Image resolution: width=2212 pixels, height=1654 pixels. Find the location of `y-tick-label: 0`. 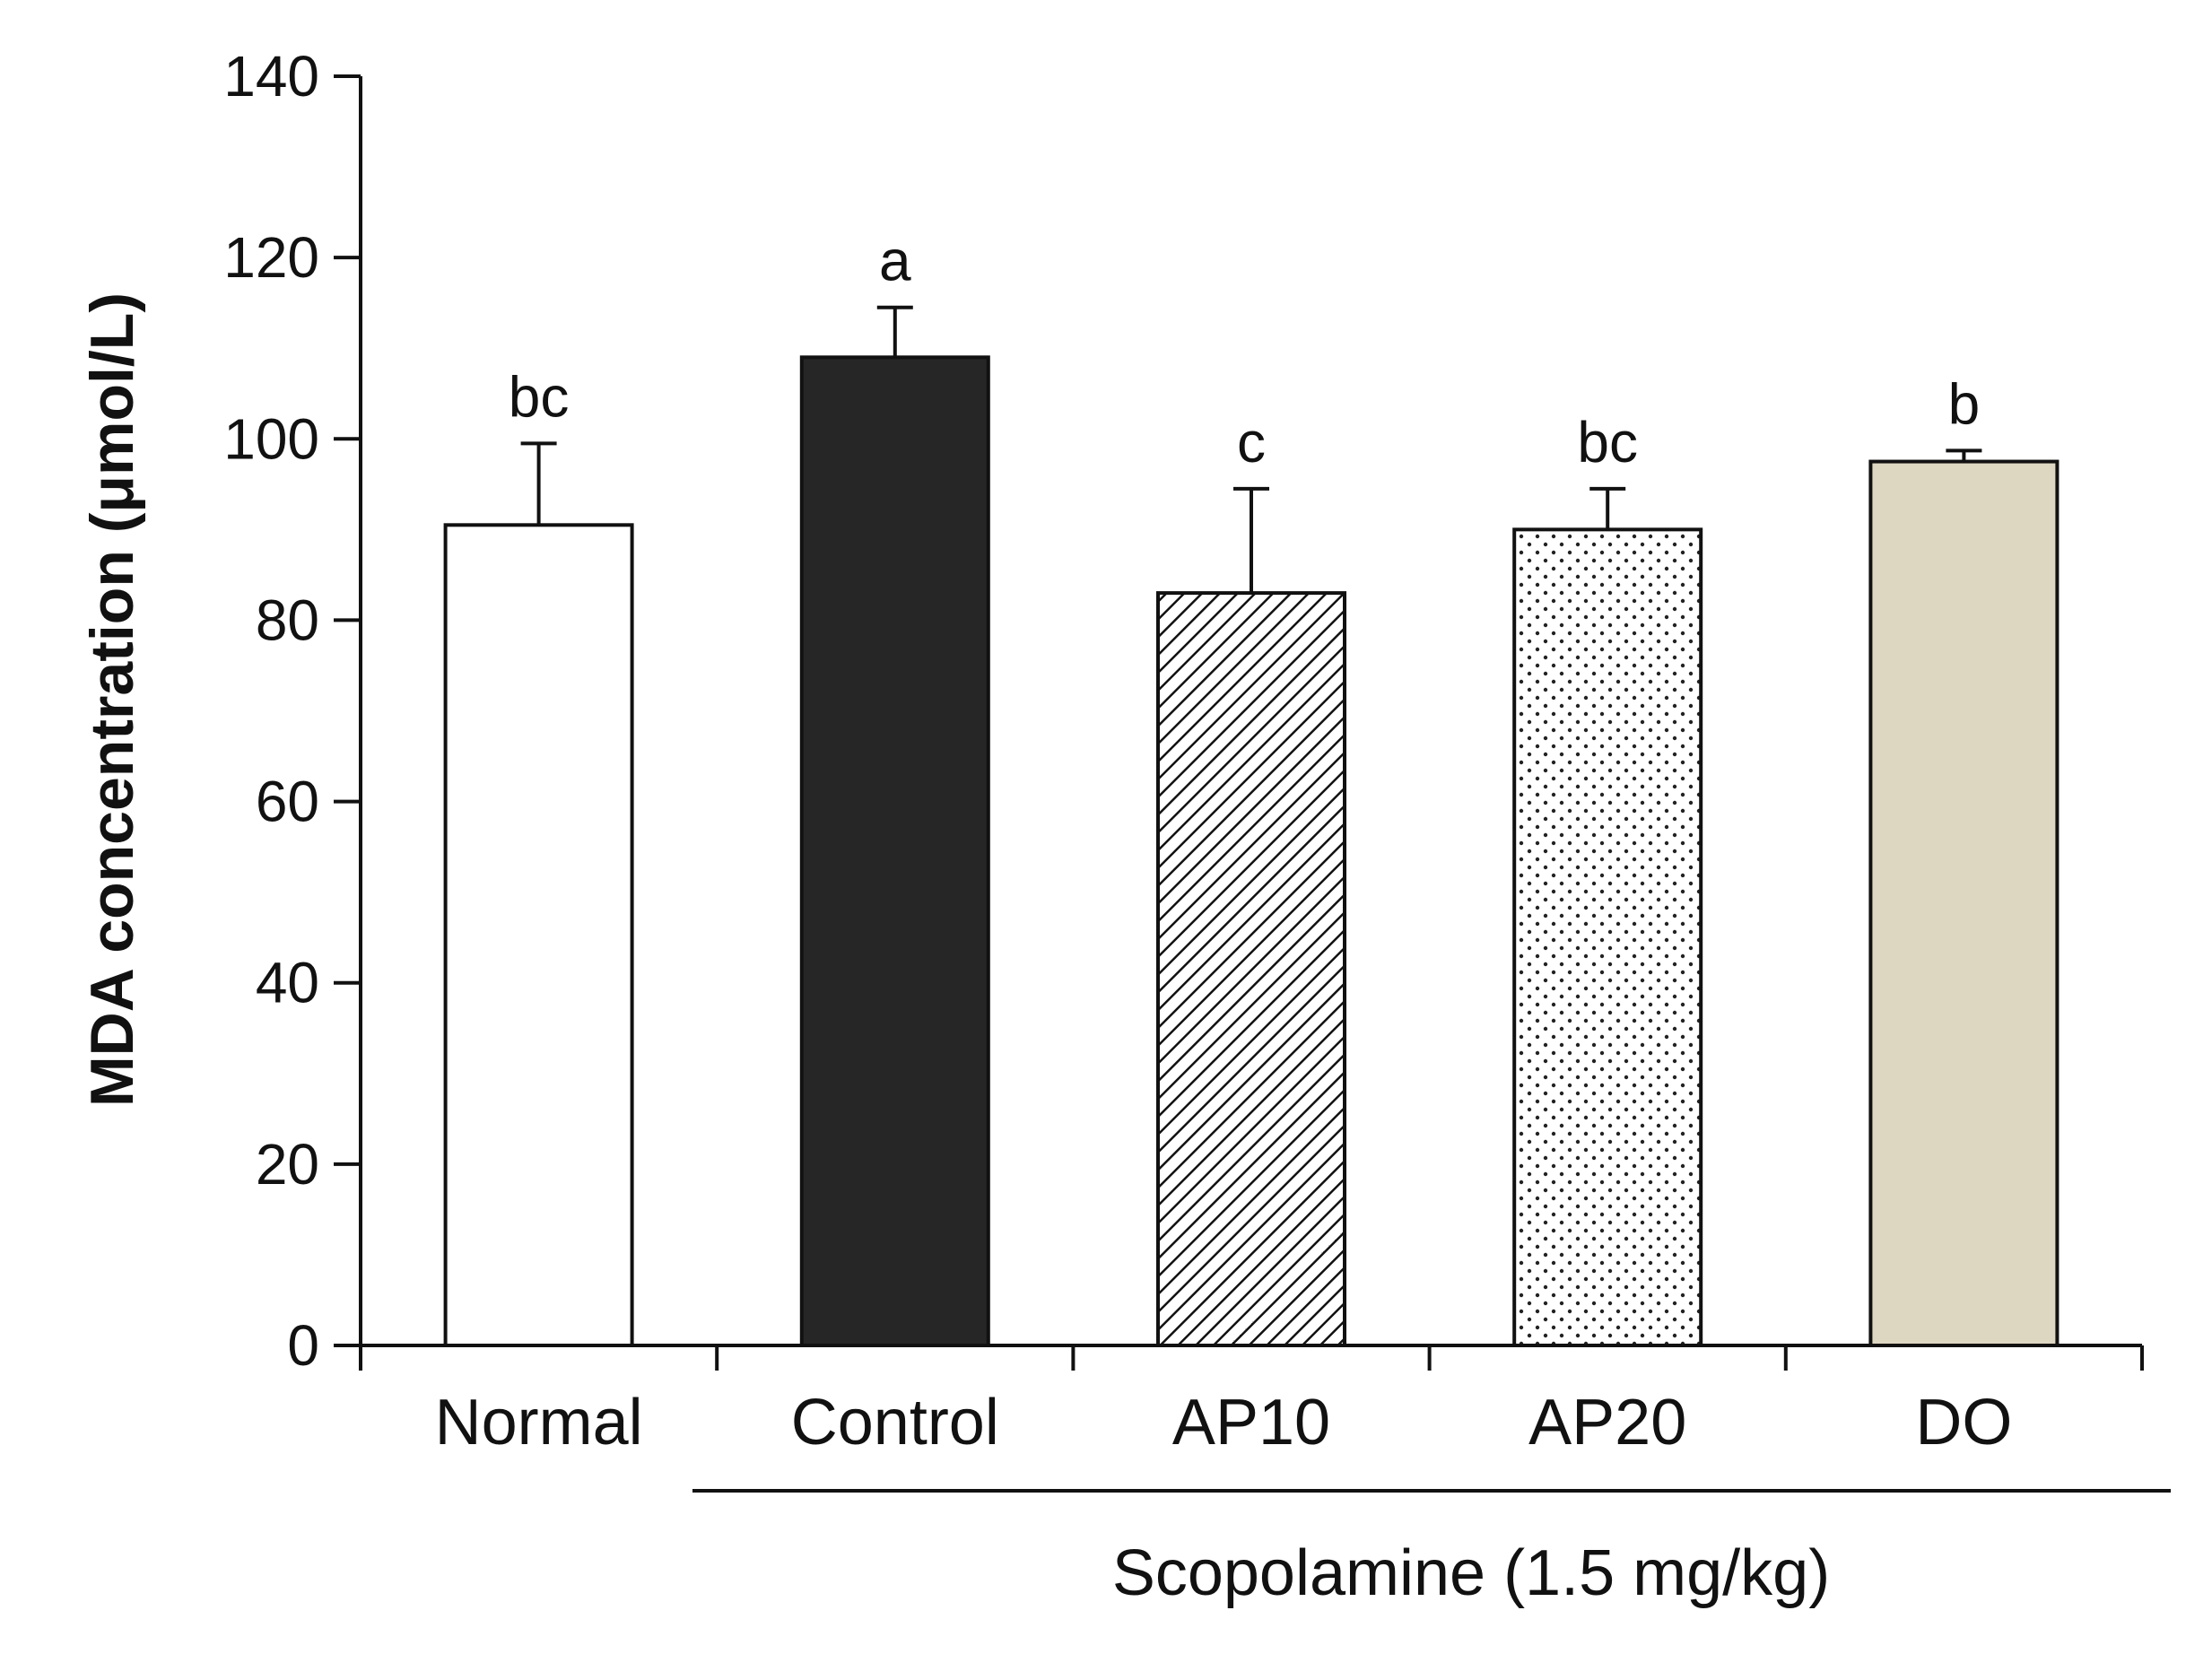

y-tick-label: 0 is located at coordinates (303, 1345).